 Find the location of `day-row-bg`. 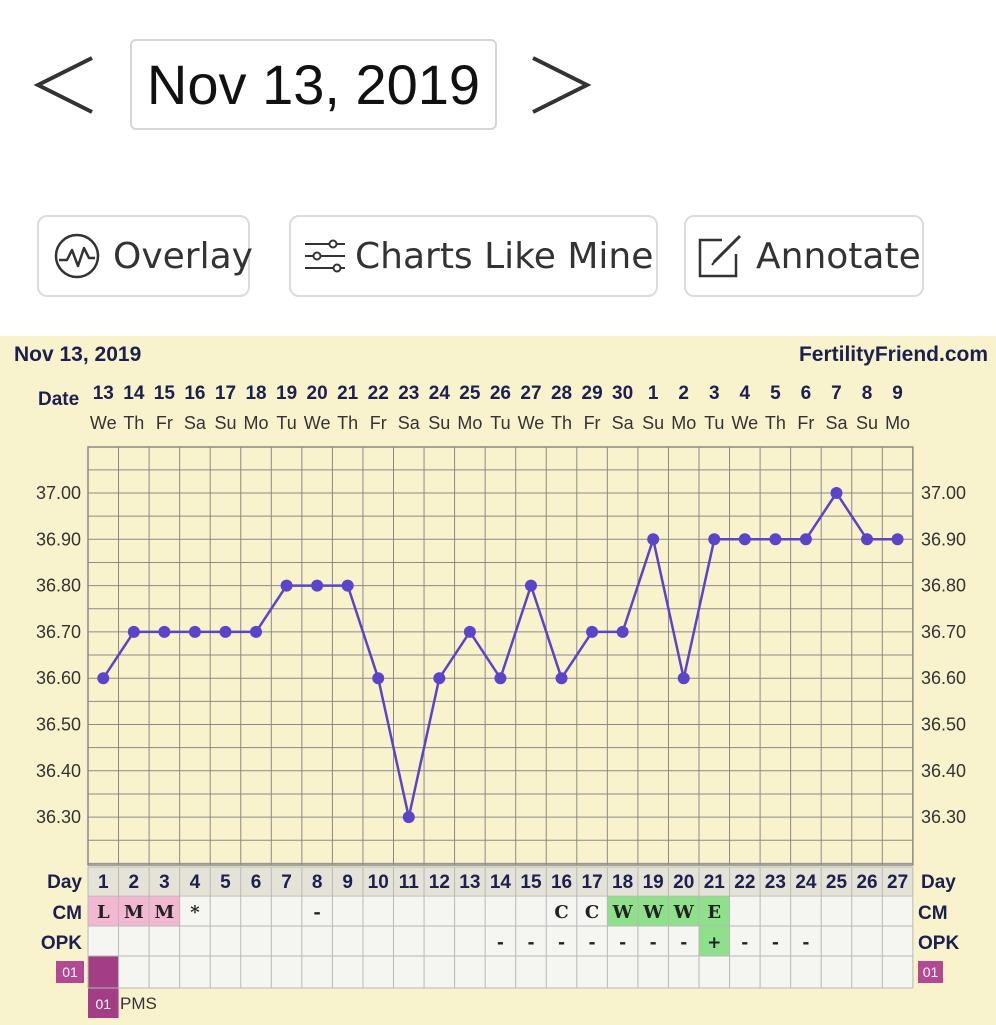

day-row-bg is located at coordinates (500, 881).